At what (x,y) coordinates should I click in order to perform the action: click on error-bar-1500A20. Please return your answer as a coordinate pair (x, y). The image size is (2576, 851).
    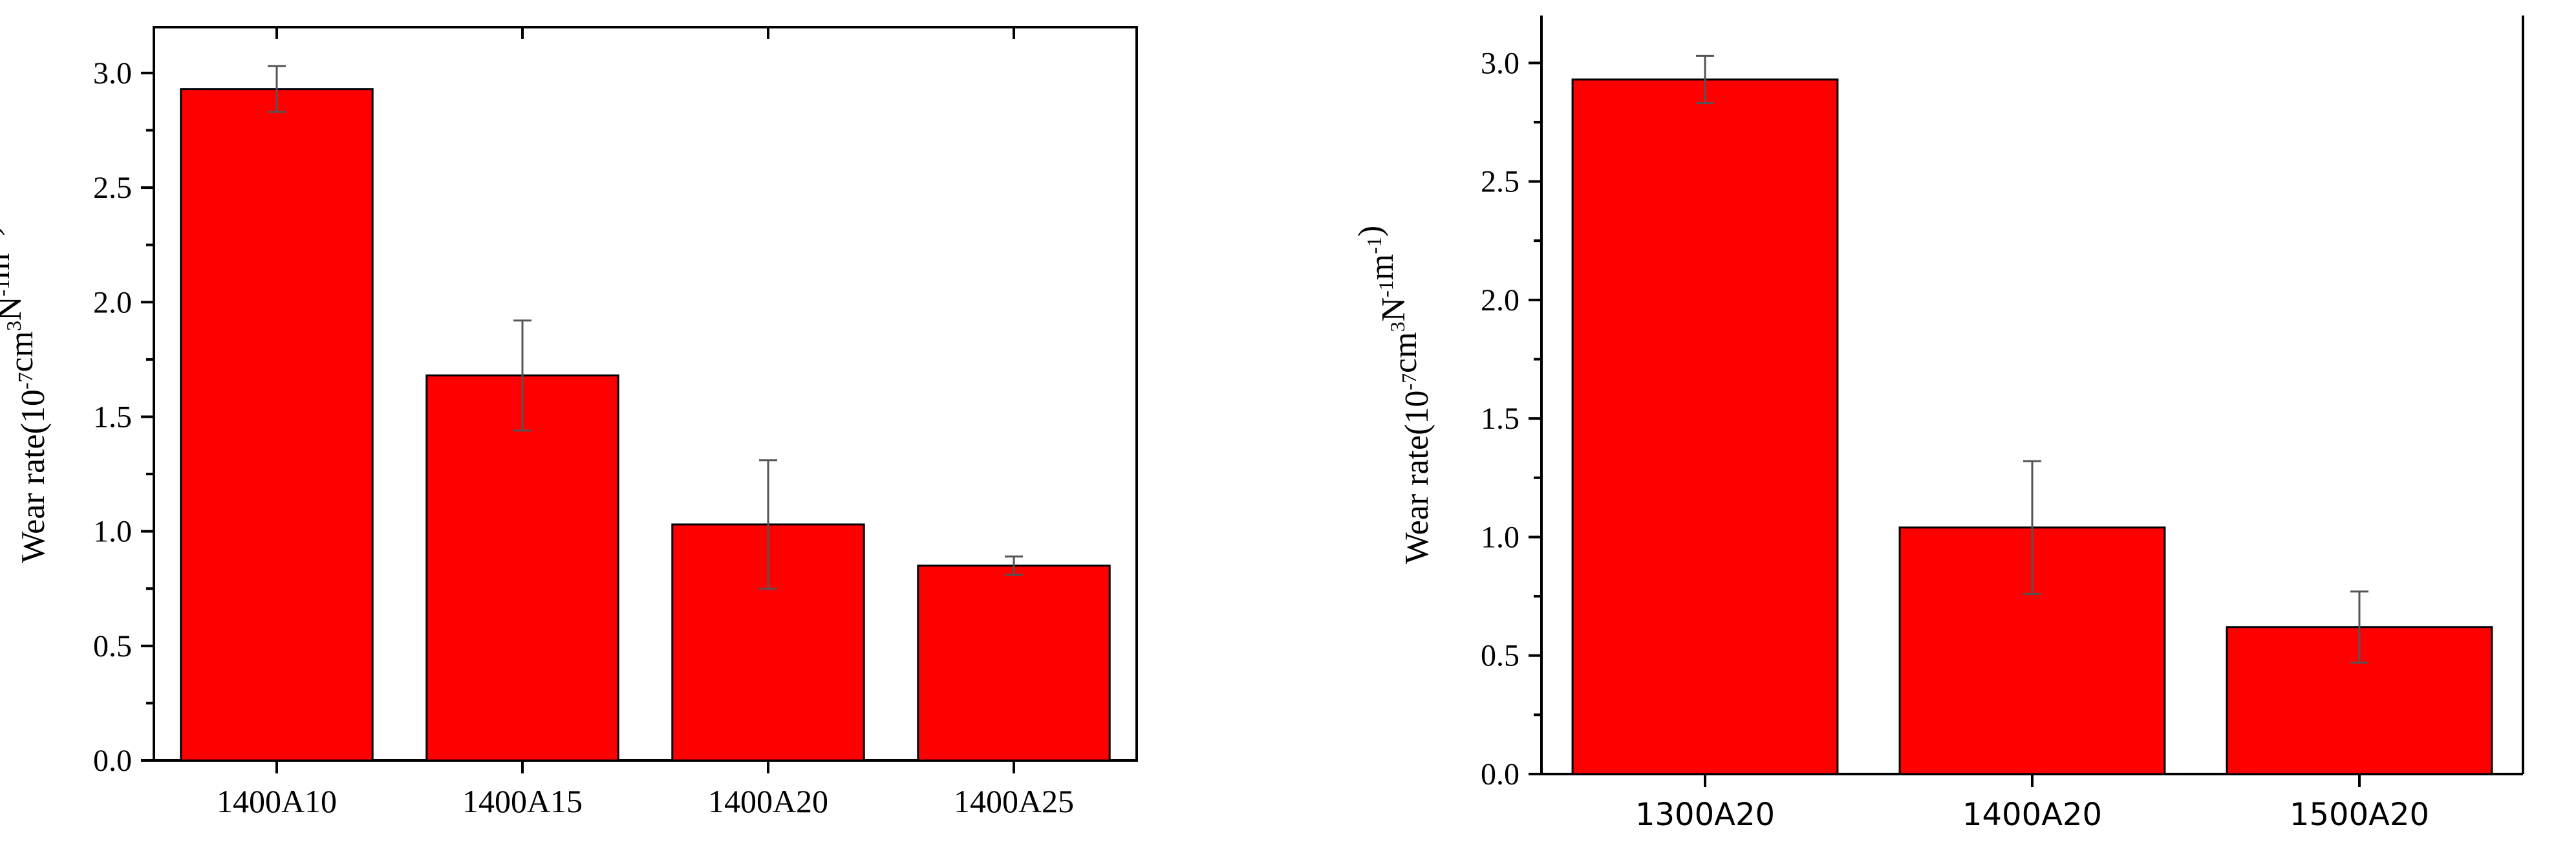
    Looking at the image, I should click on (2359, 627).